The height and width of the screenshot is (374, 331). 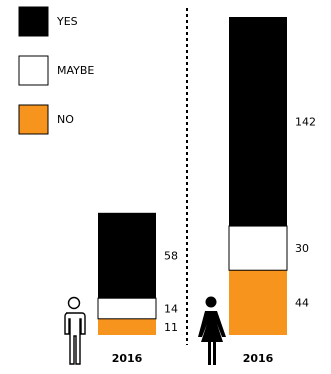 I want to click on value-label-yes-1: 58, so click(x=171, y=256).